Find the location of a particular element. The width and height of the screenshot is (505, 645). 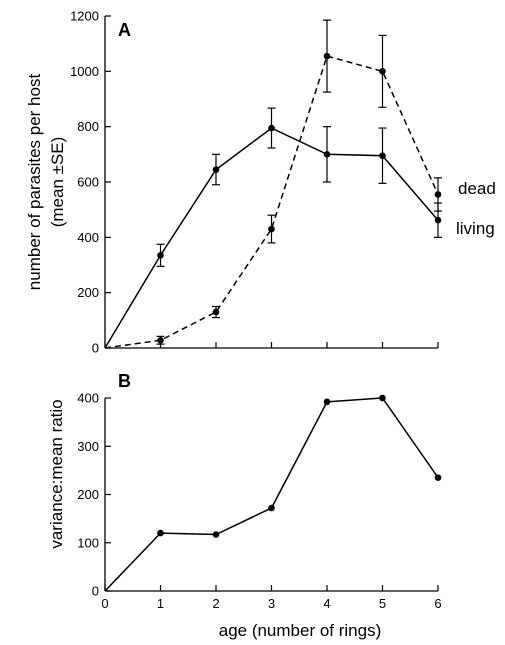

legend-living-label: living is located at coordinates (475, 228).